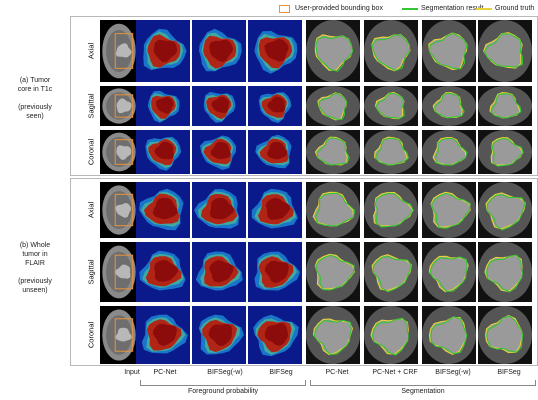 The width and height of the screenshot is (538, 400). Describe the element at coordinates (119, 335) in the screenshot. I see `tile-b-coronal-input` at that location.